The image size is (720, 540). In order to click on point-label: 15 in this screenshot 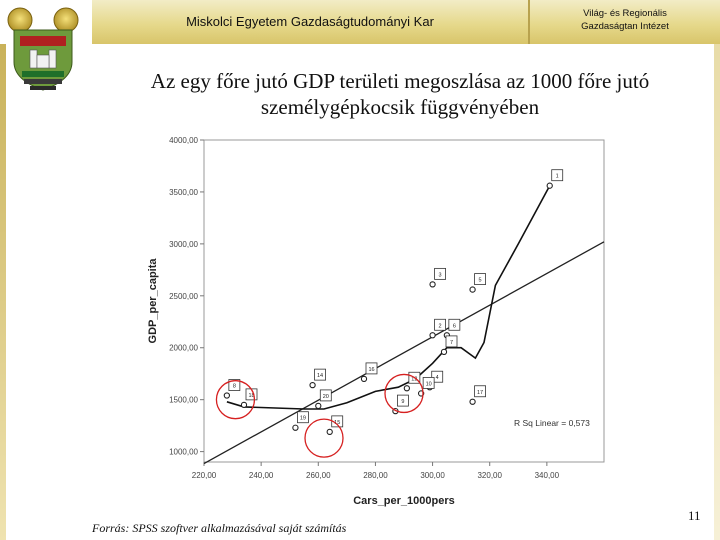, I will do `click(337, 423)`.